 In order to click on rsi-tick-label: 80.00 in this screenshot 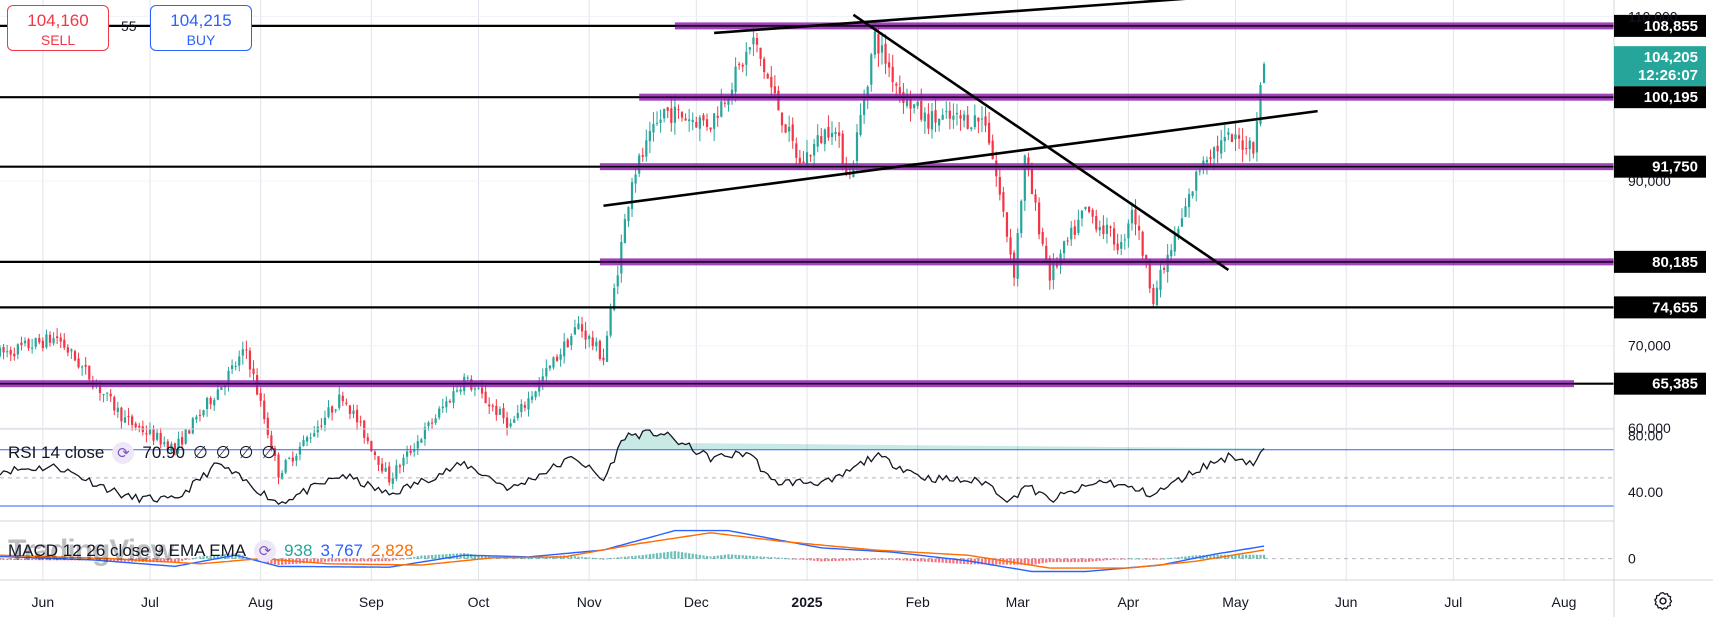, I will do `click(1645, 436)`.